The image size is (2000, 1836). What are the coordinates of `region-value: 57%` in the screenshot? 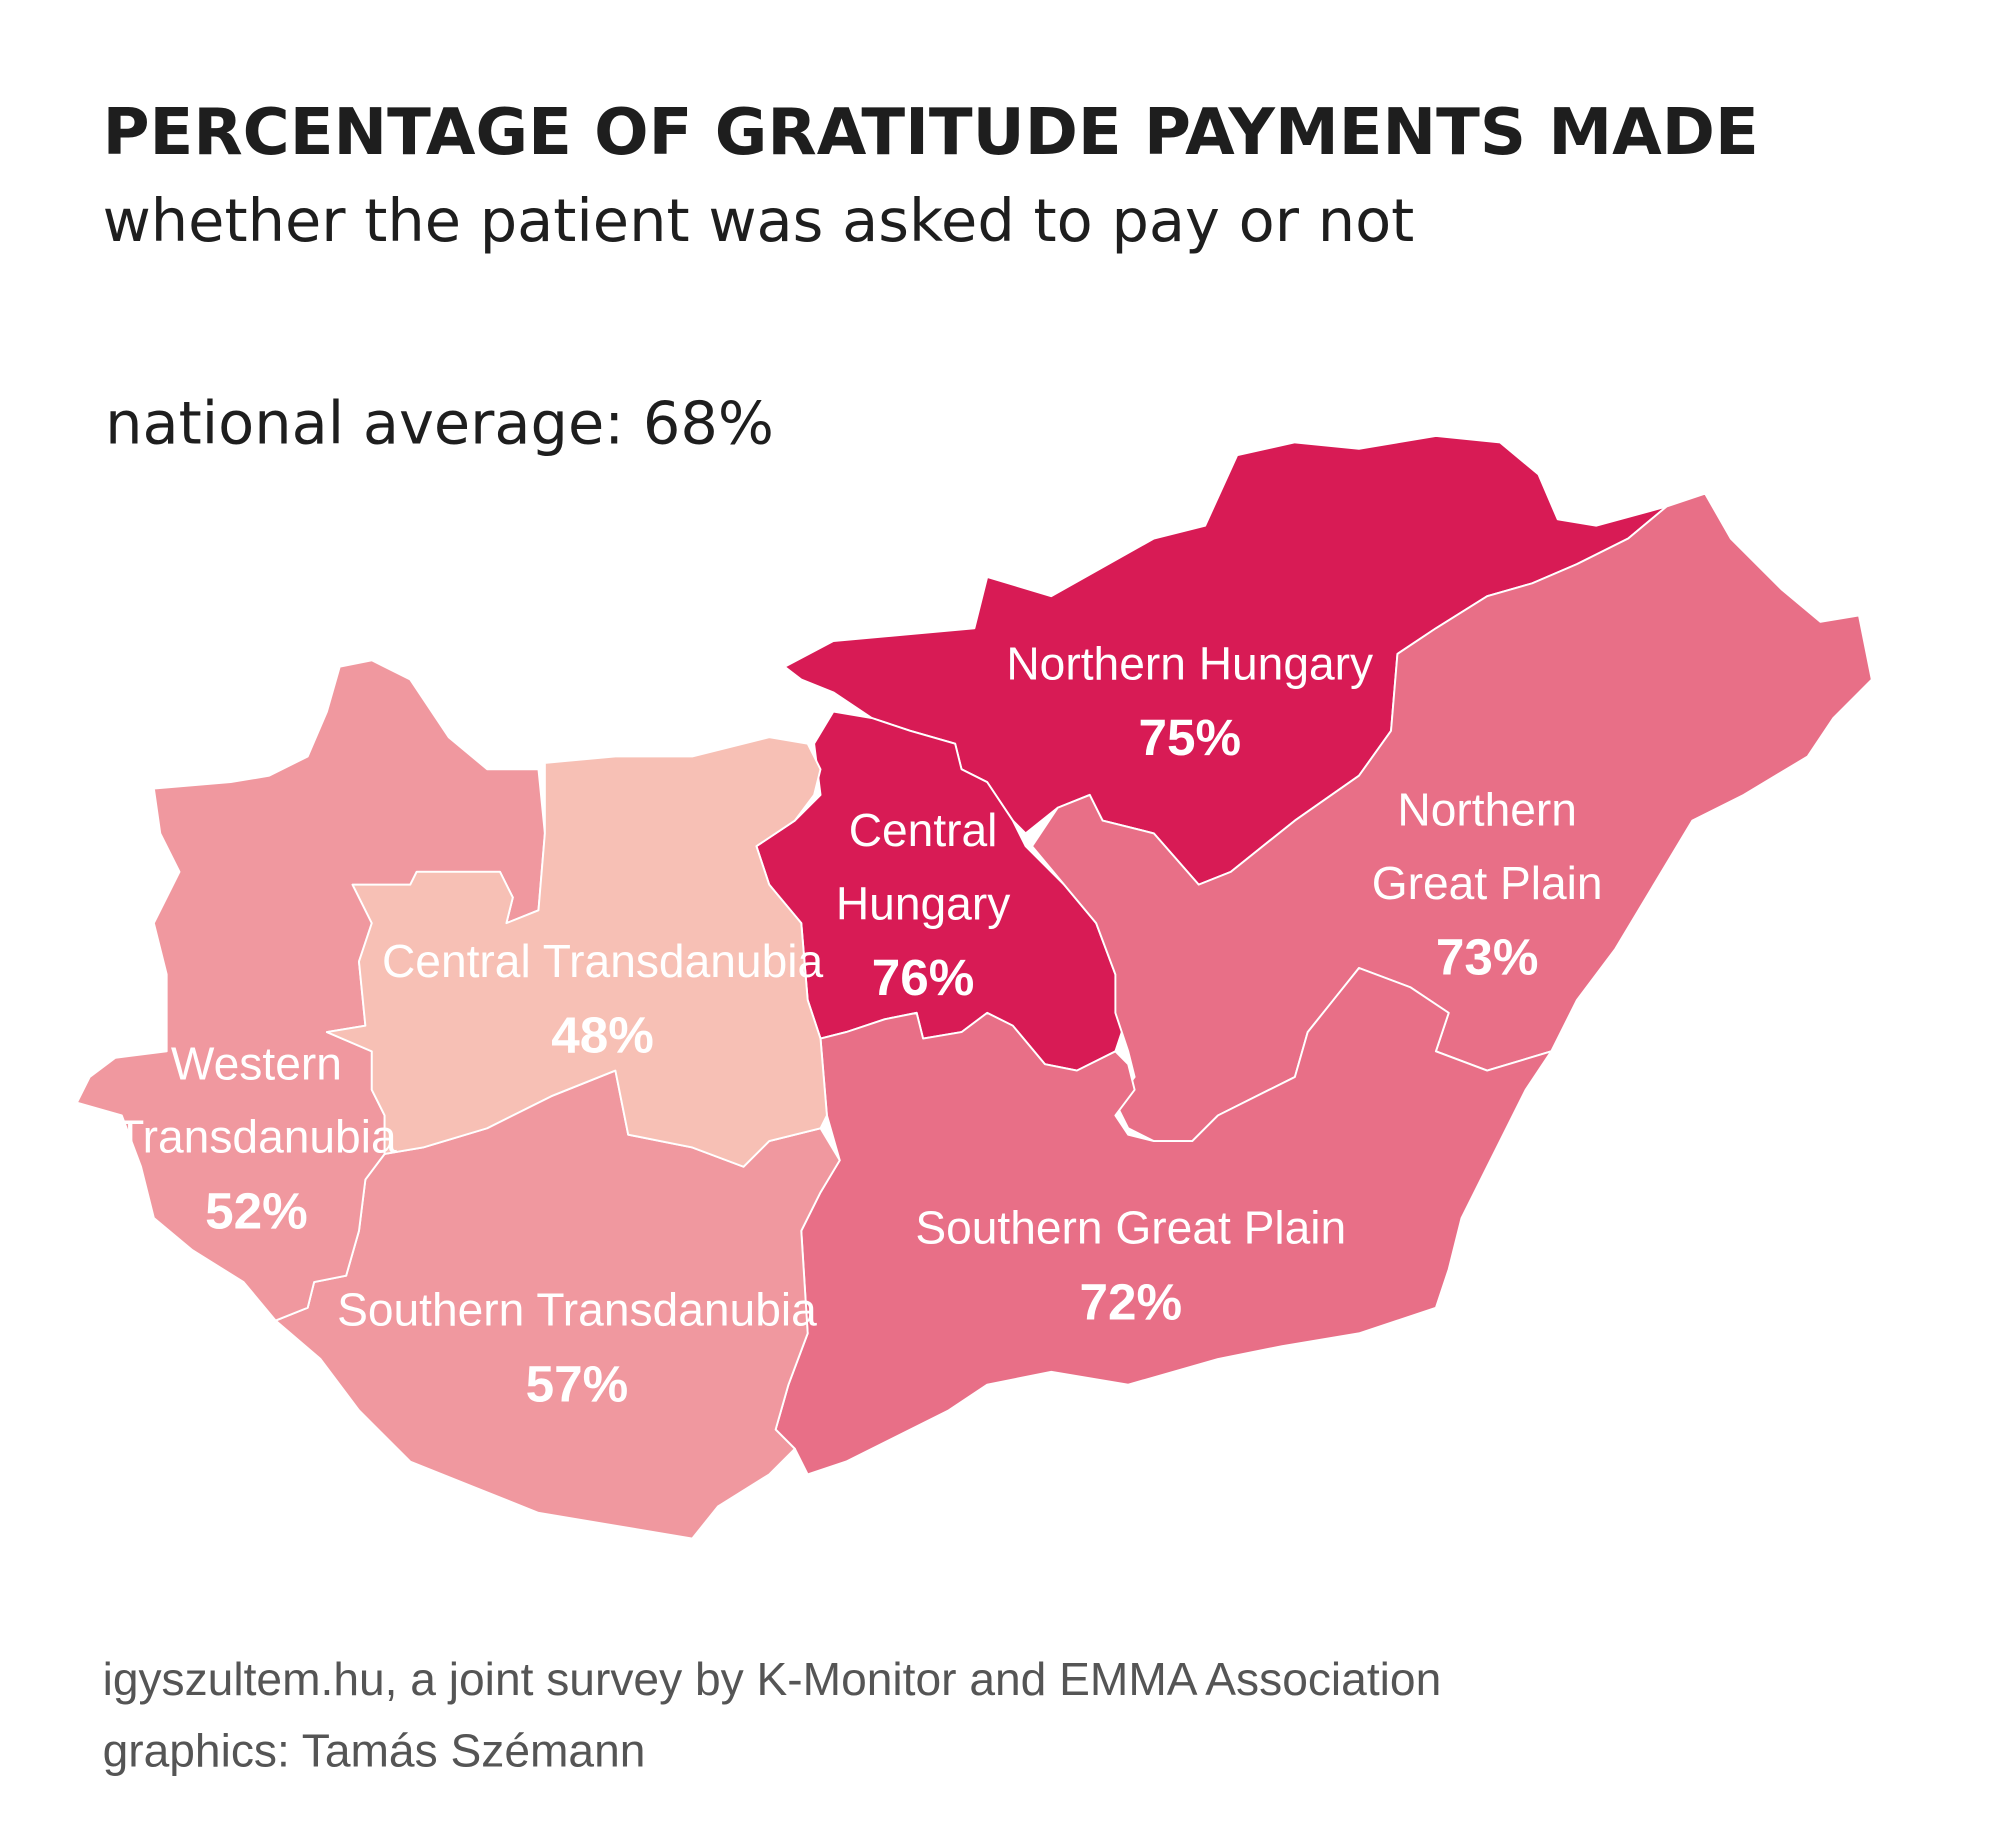 It's located at (577, 1383).